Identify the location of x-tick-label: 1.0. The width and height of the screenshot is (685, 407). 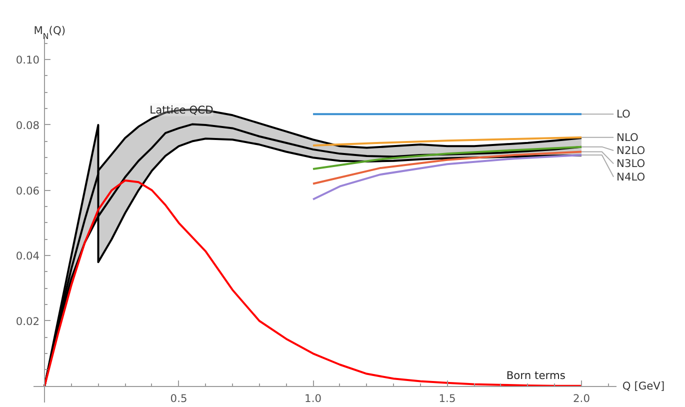
(313, 399).